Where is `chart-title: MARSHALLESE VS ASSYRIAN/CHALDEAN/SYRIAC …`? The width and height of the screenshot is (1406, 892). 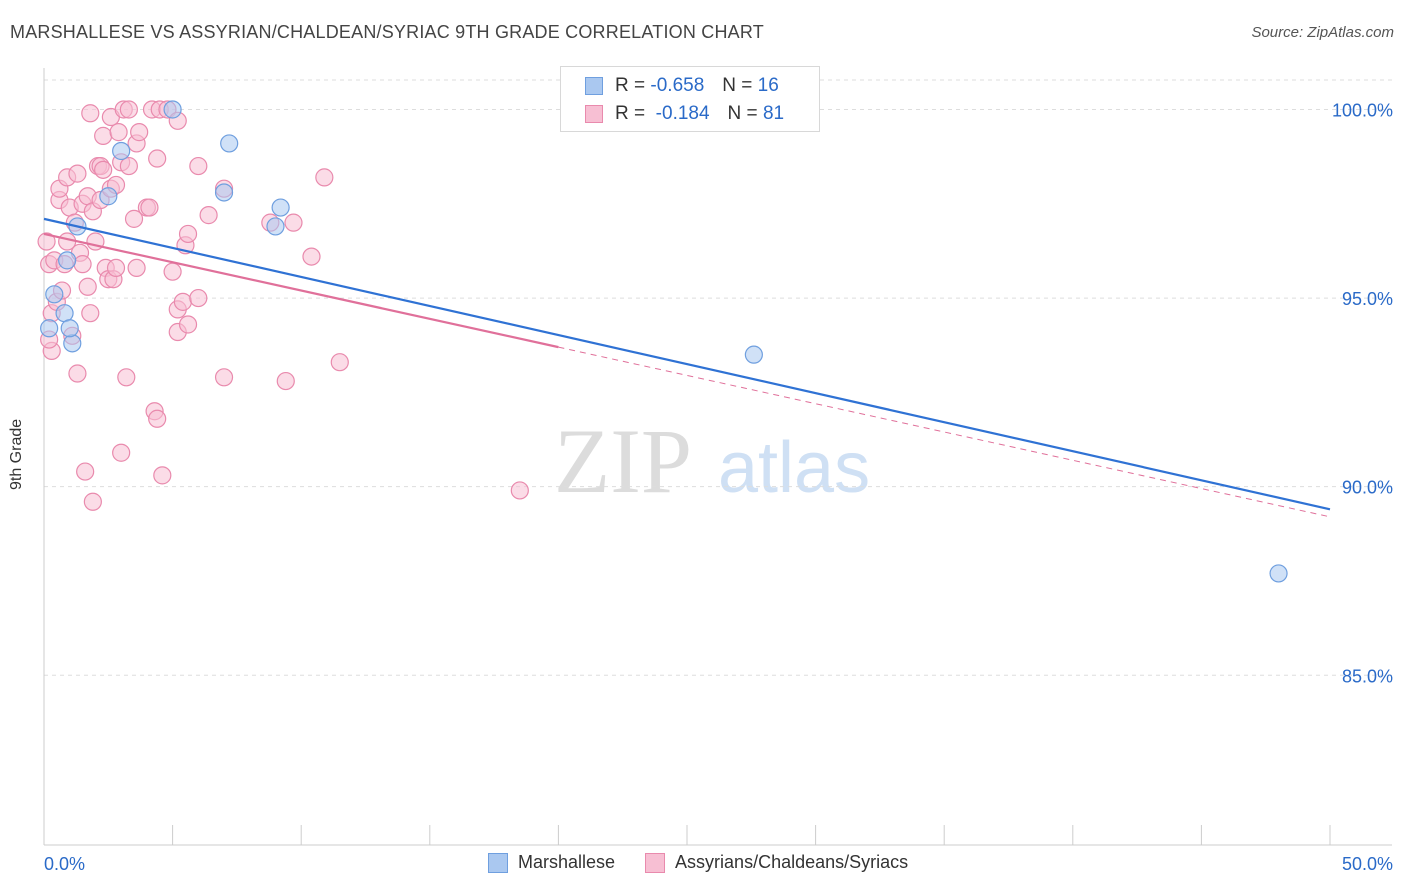 chart-title: MARSHALLESE VS ASSYRIAN/CHALDEAN/SYRIAC … is located at coordinates (387, 32).